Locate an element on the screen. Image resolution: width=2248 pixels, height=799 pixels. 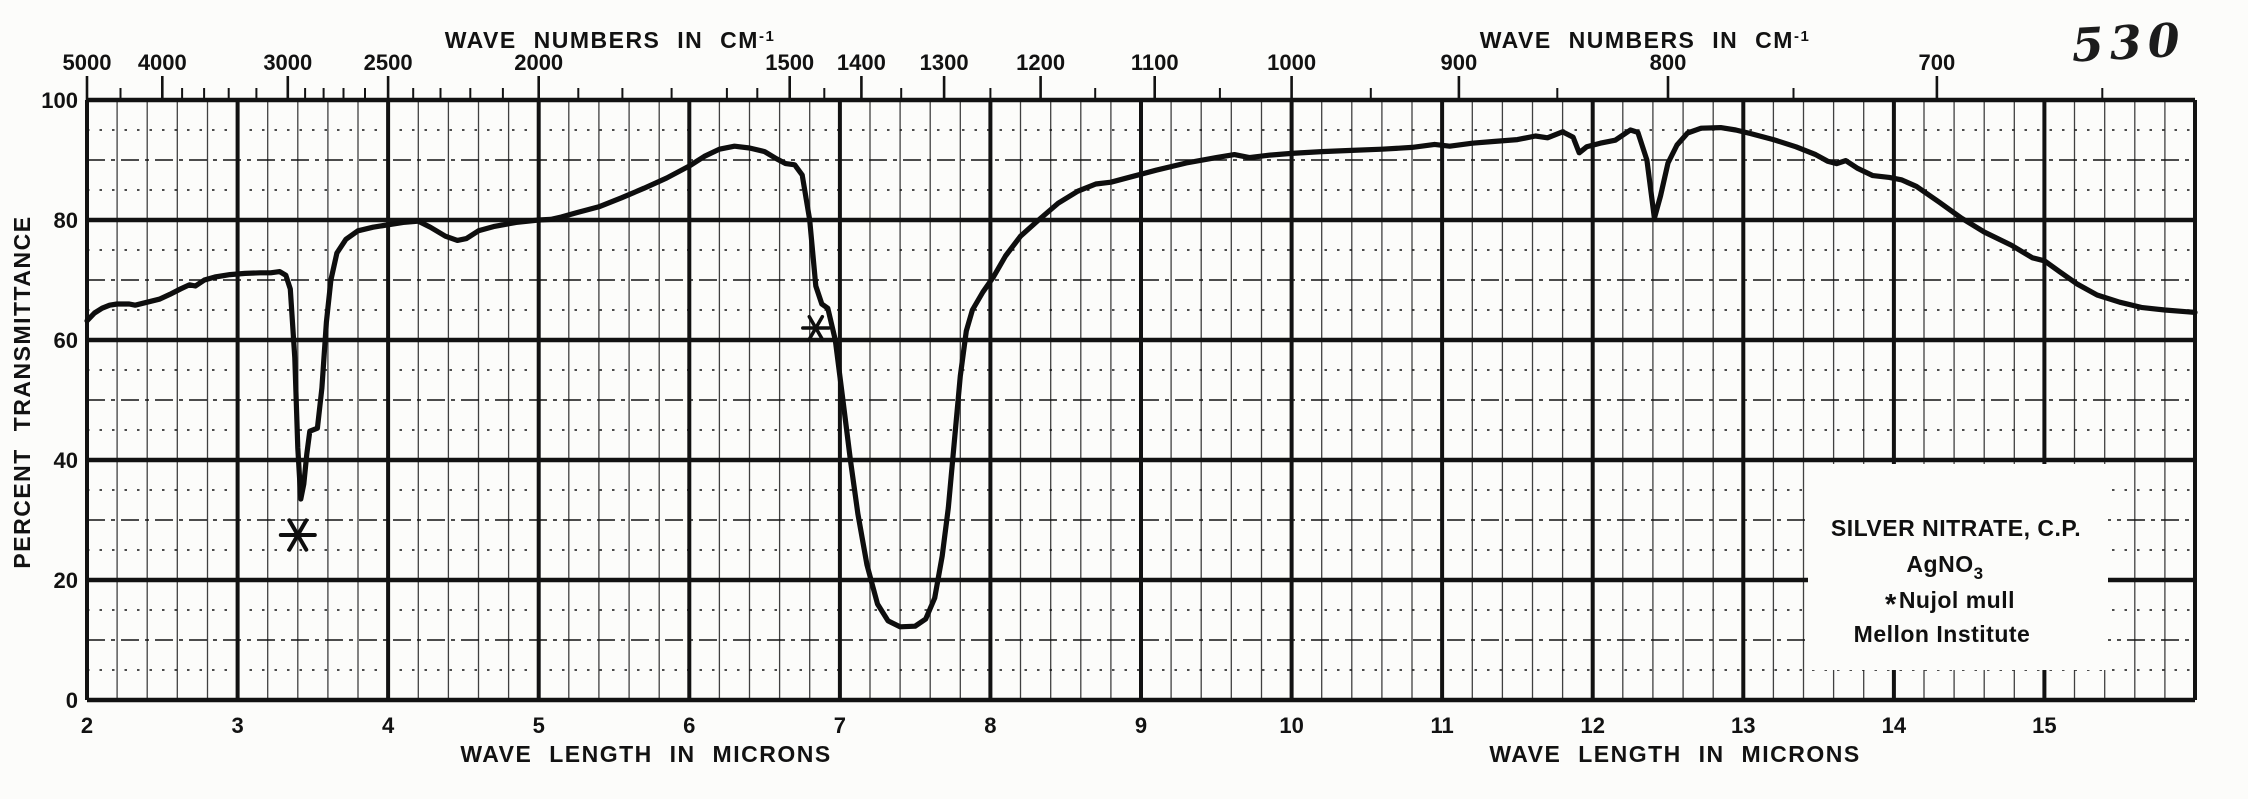
transmittance-tick-label: 60 is located at coordinates (66, 340).